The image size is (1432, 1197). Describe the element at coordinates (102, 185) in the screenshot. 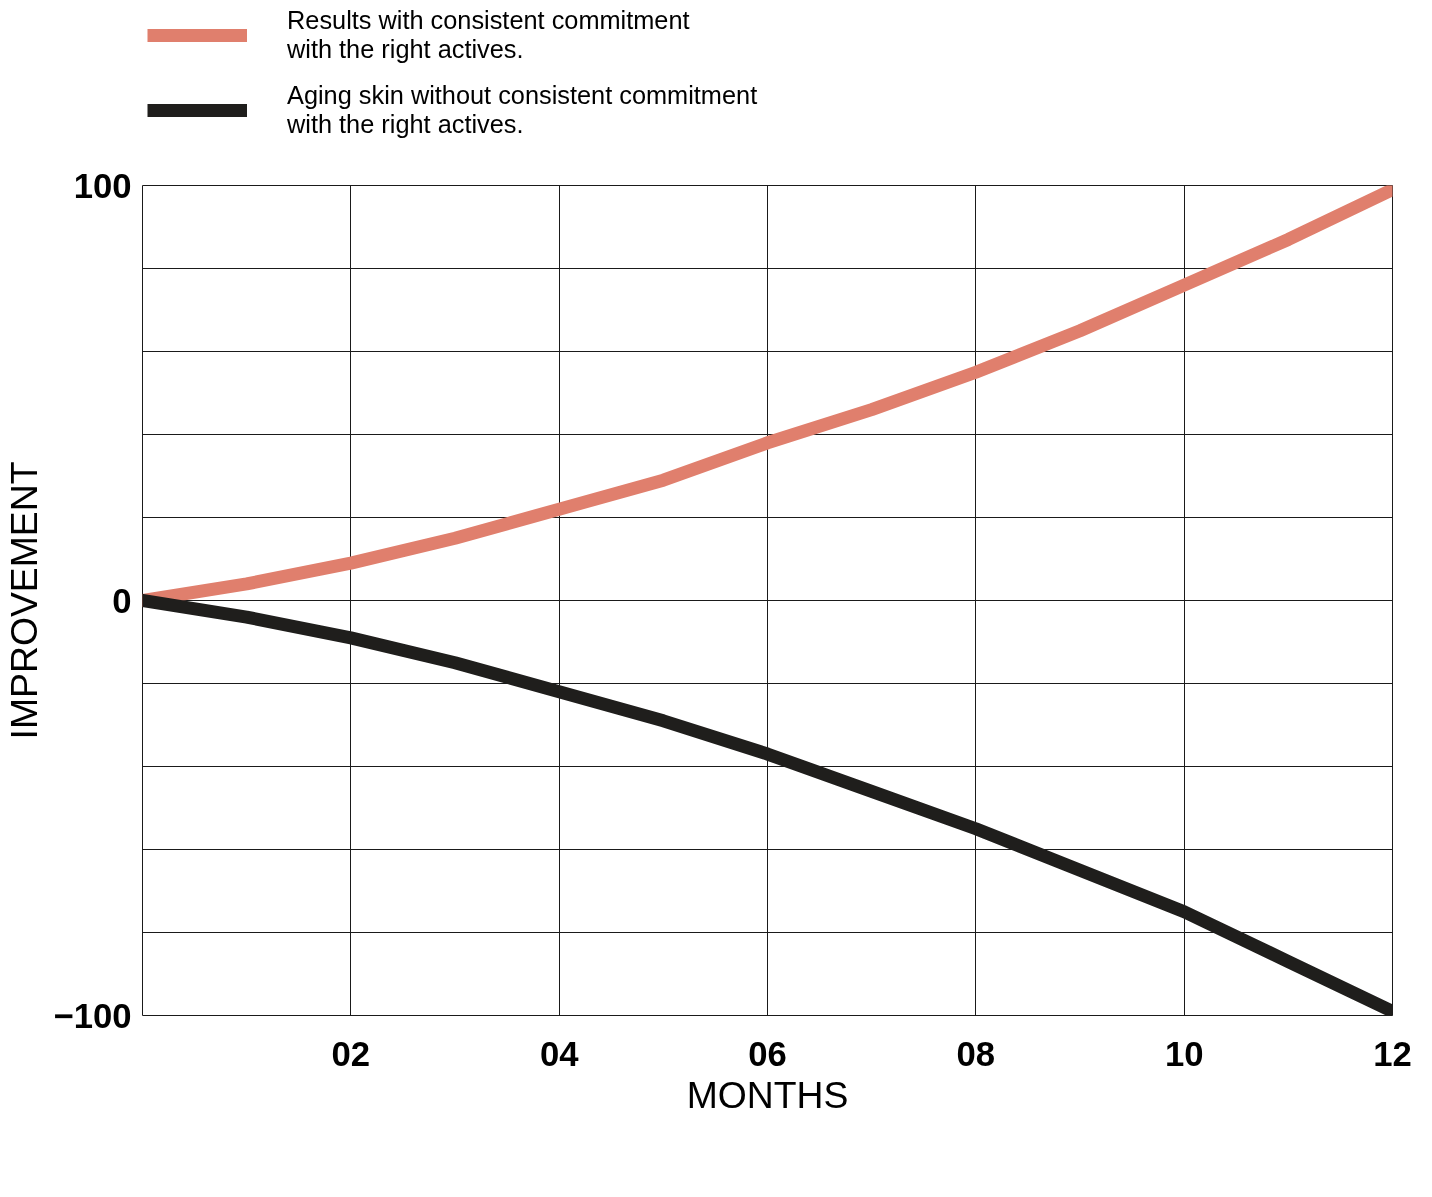

I see `y-tick-label: 100` at that location.